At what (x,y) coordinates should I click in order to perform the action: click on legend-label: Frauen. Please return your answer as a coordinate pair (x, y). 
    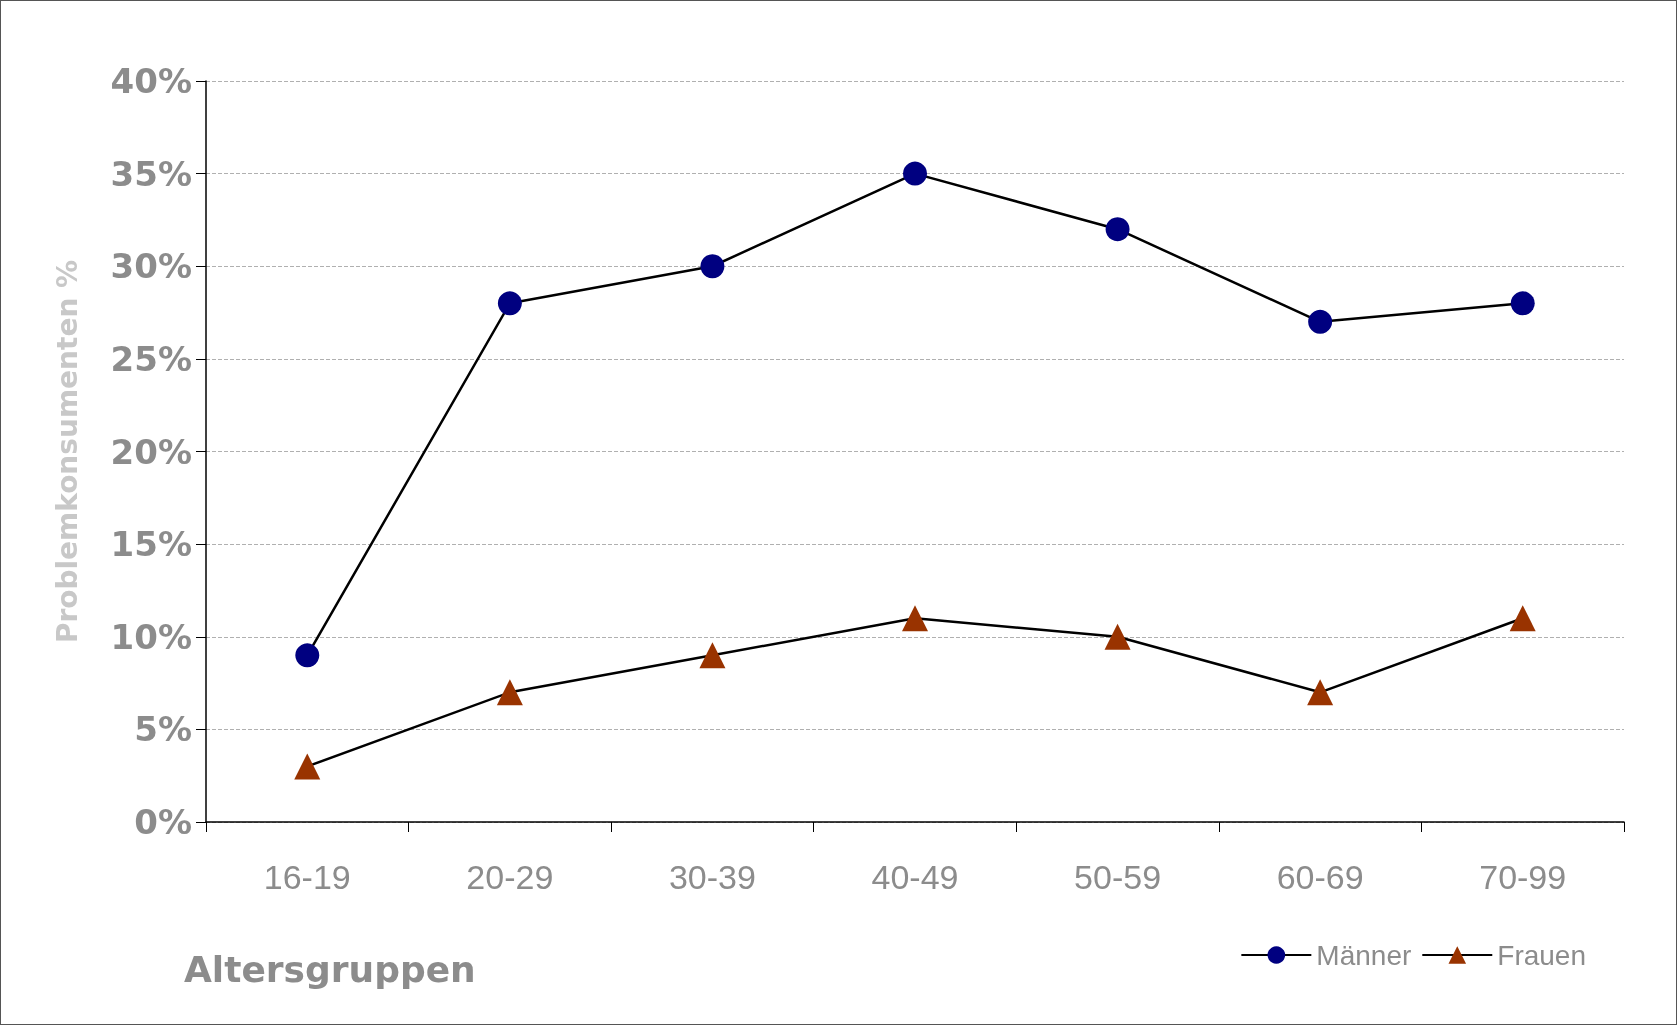
    Looking at the image, I should click on (1541, 955).